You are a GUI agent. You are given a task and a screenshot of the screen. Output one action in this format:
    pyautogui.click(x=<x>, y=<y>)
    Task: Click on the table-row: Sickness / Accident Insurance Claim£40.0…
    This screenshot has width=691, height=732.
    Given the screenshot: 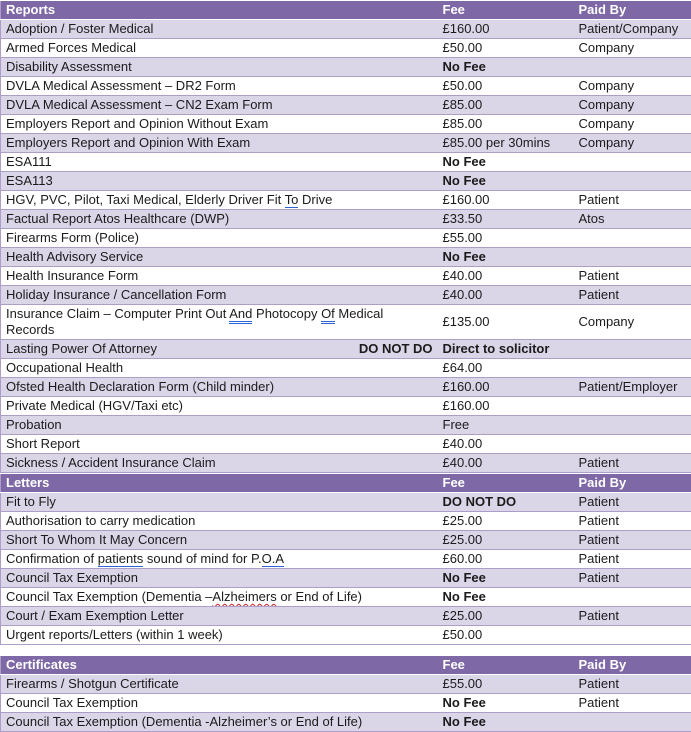 What is the action you would take?
    pyautogui.click(x=346, y=463)
    